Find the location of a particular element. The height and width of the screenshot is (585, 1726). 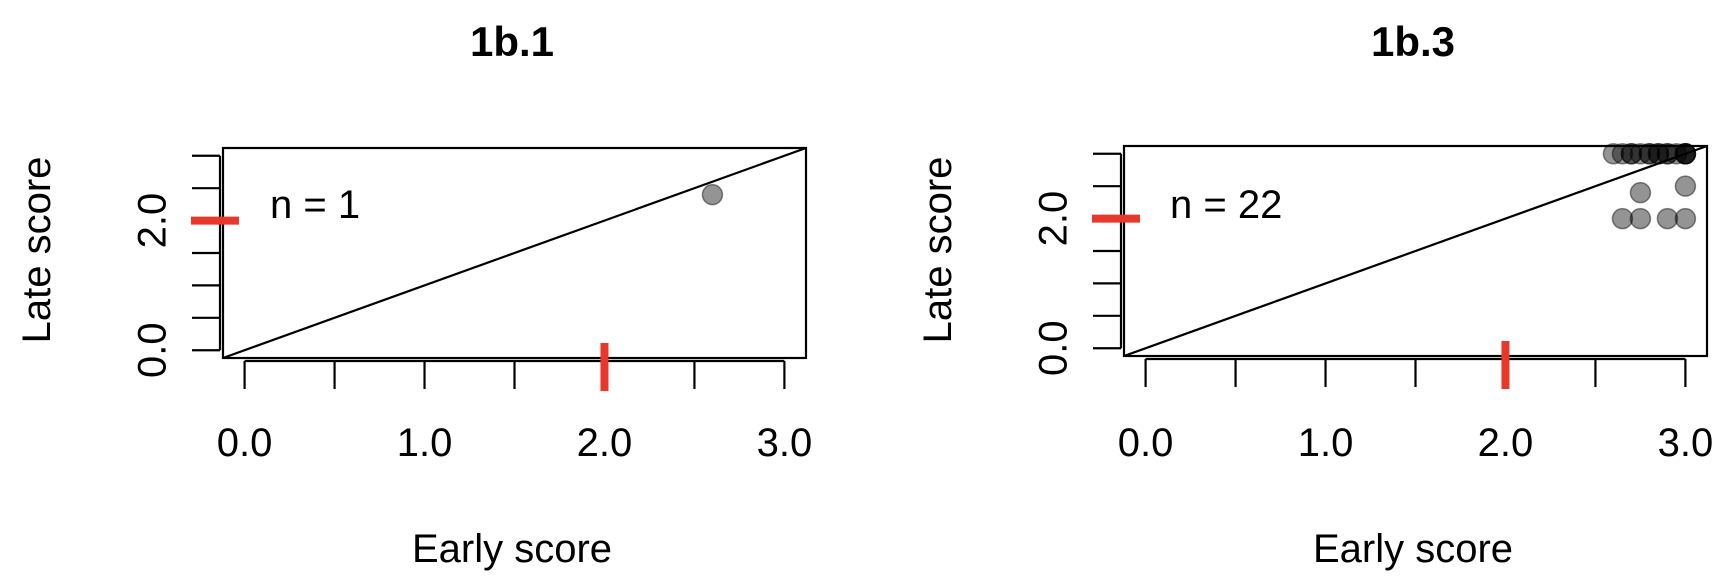

sample-size-annotation: n = 22 is located at coordinates (1226, 205).